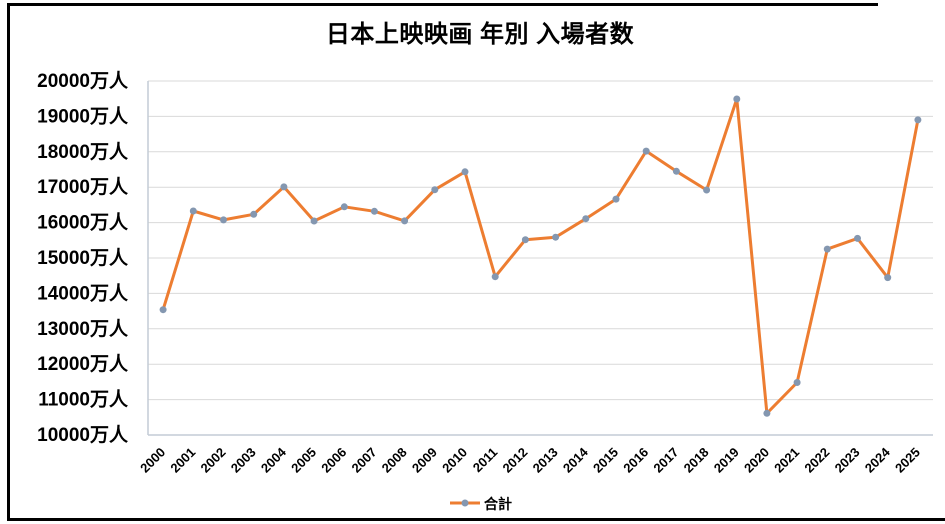 The image size is (945, 524). Describe the element at coordinates (907, 460) in the screenshot. I see `x-axis-tick-label: 2025` at that location.